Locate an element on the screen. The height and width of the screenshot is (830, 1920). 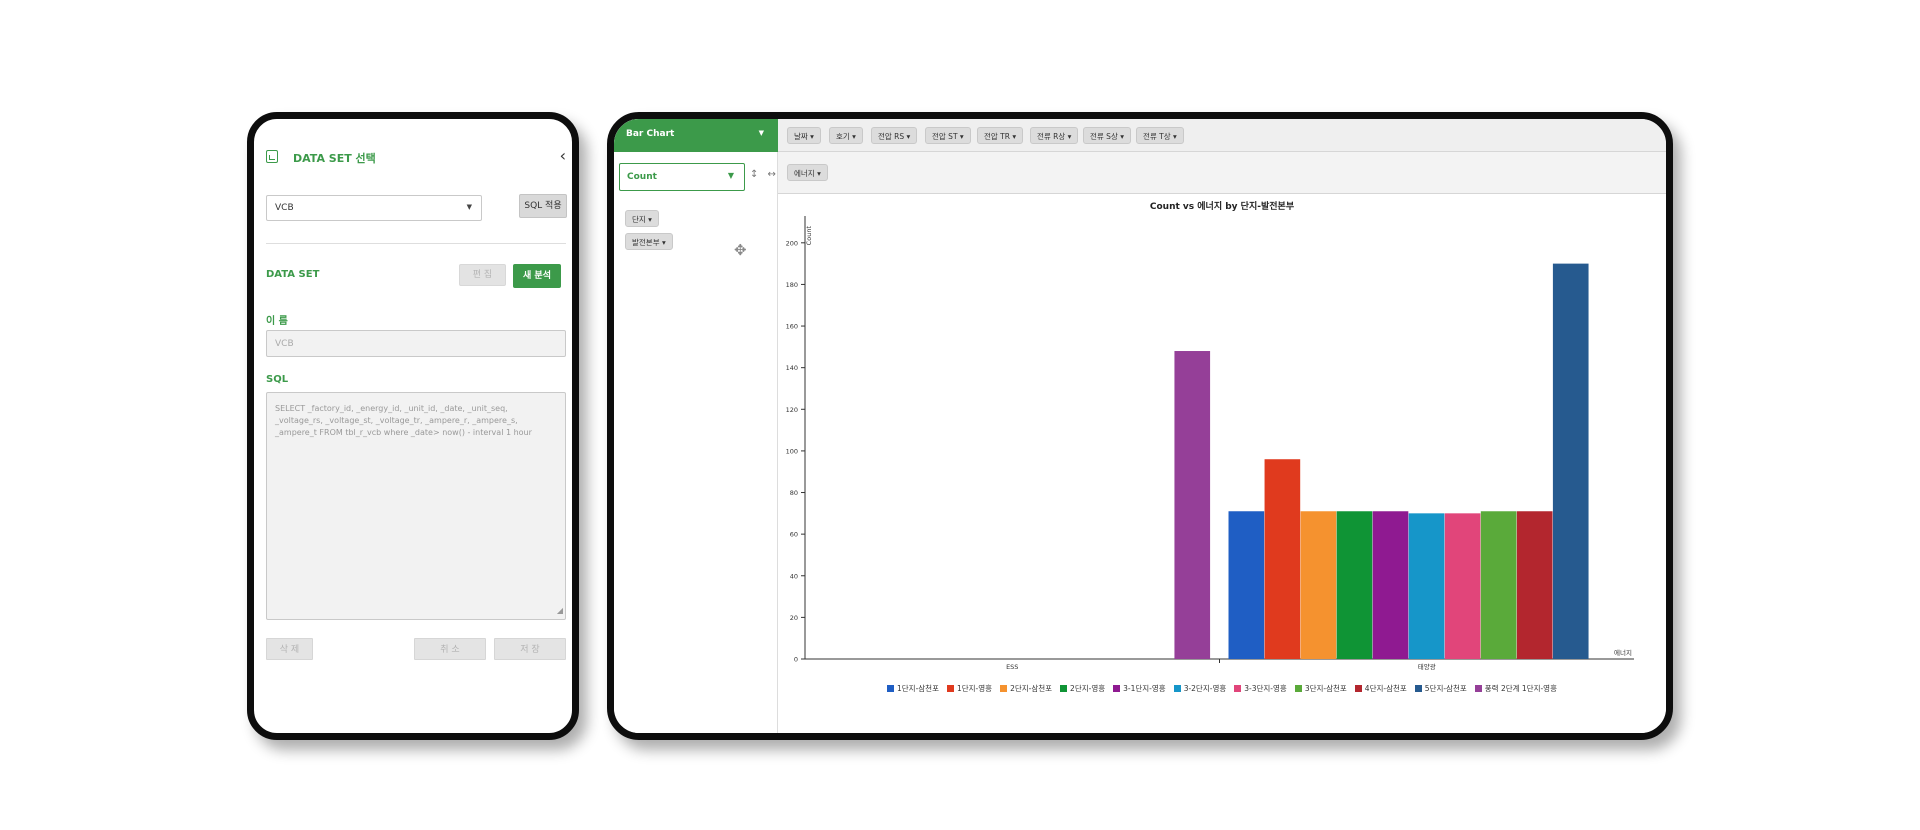
y-tick-label: 100 is located at coordinates (792, 451).